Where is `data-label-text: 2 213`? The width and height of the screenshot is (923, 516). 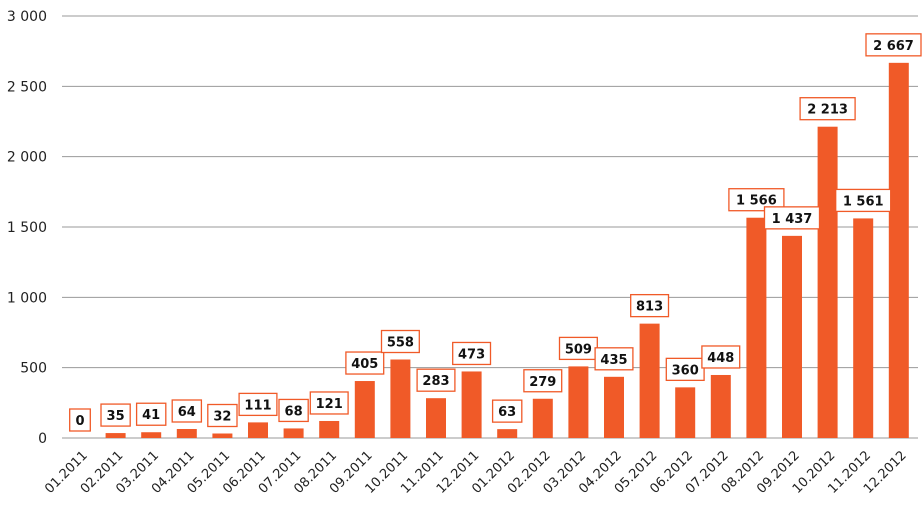 data-label-text: 2 213 is located at coordinates (827, 110).